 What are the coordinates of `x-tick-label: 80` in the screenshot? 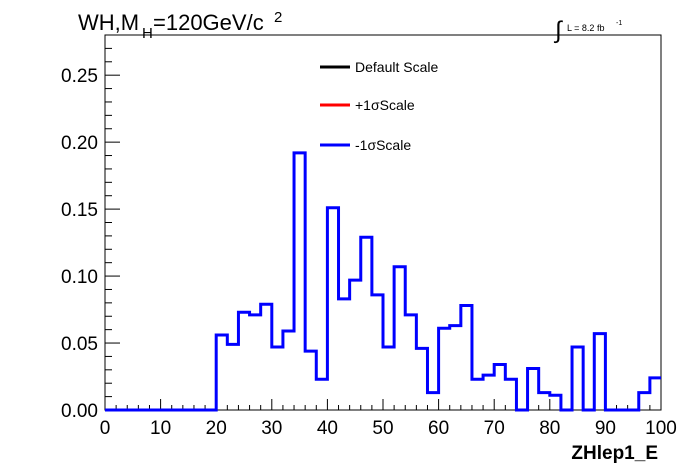 It's located at (549, 428).